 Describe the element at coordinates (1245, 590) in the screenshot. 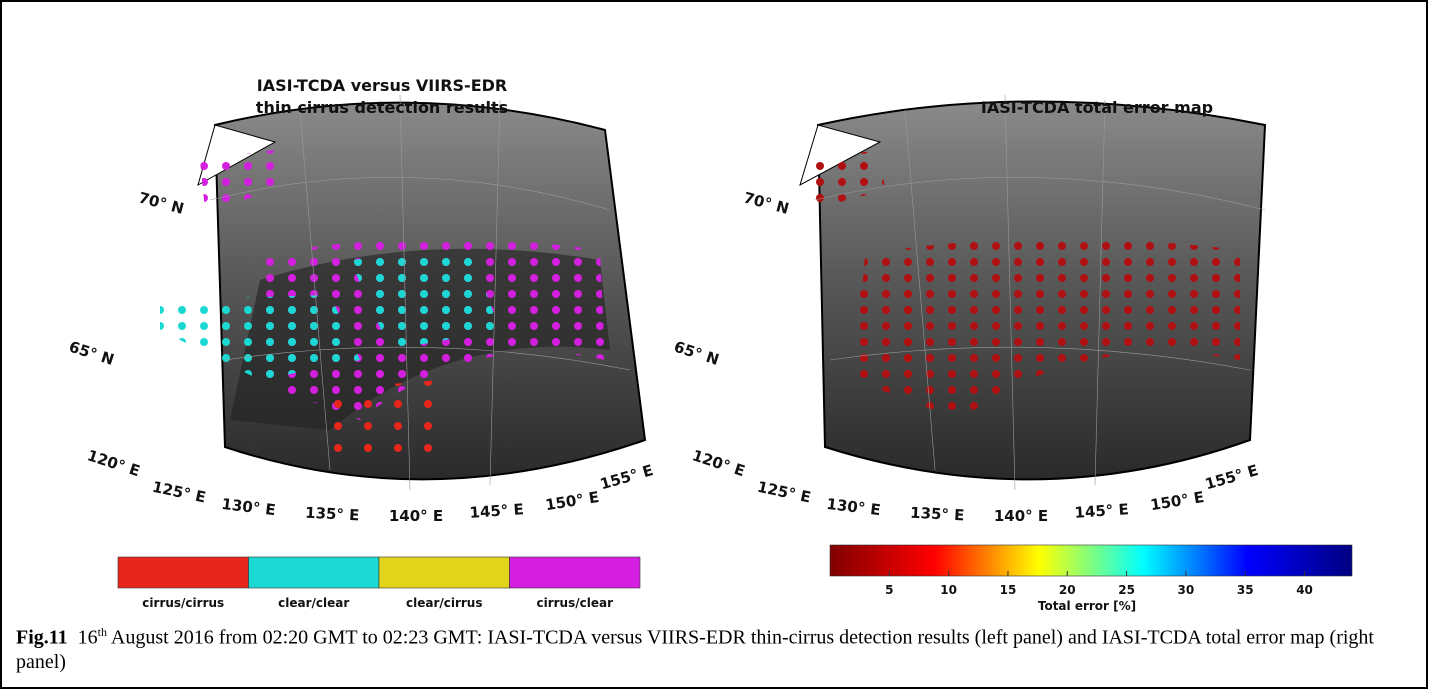

I see `colorbar-tick-label: 35` at that location.